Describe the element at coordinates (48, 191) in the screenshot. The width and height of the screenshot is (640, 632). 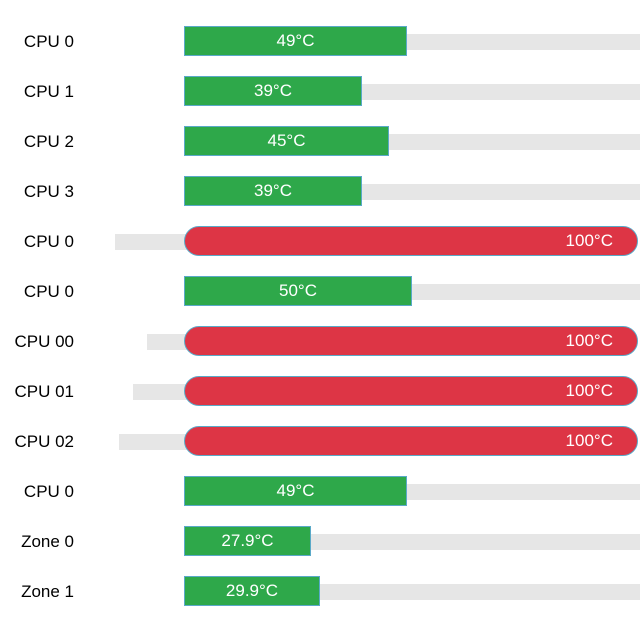
I see `sensor-label: CPU 3` at that location.